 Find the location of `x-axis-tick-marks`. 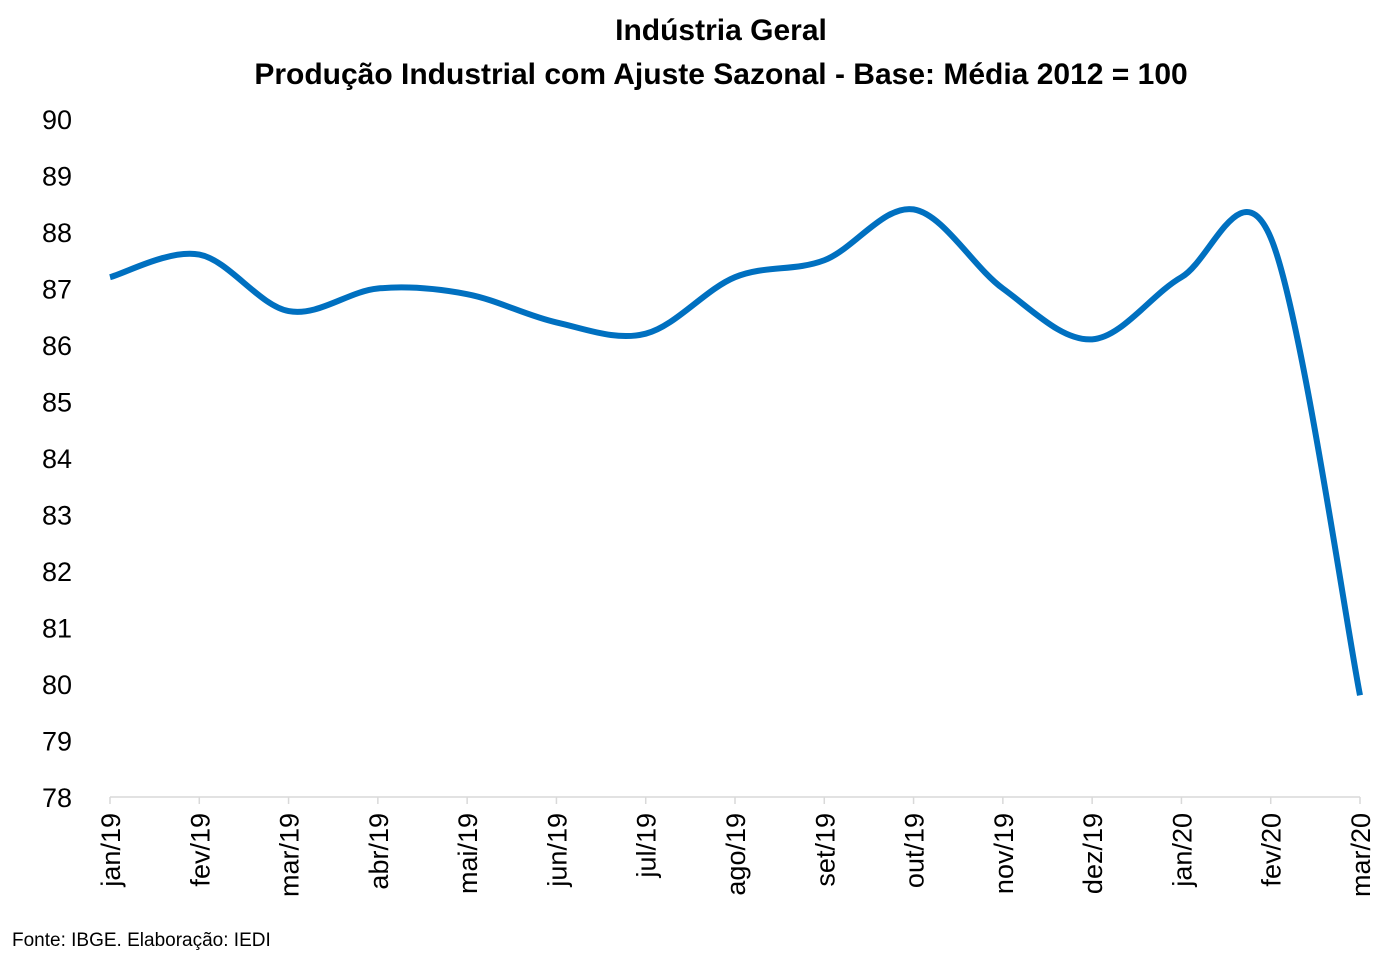

x-axis-tick-marks is located at coordinates (735, 800).